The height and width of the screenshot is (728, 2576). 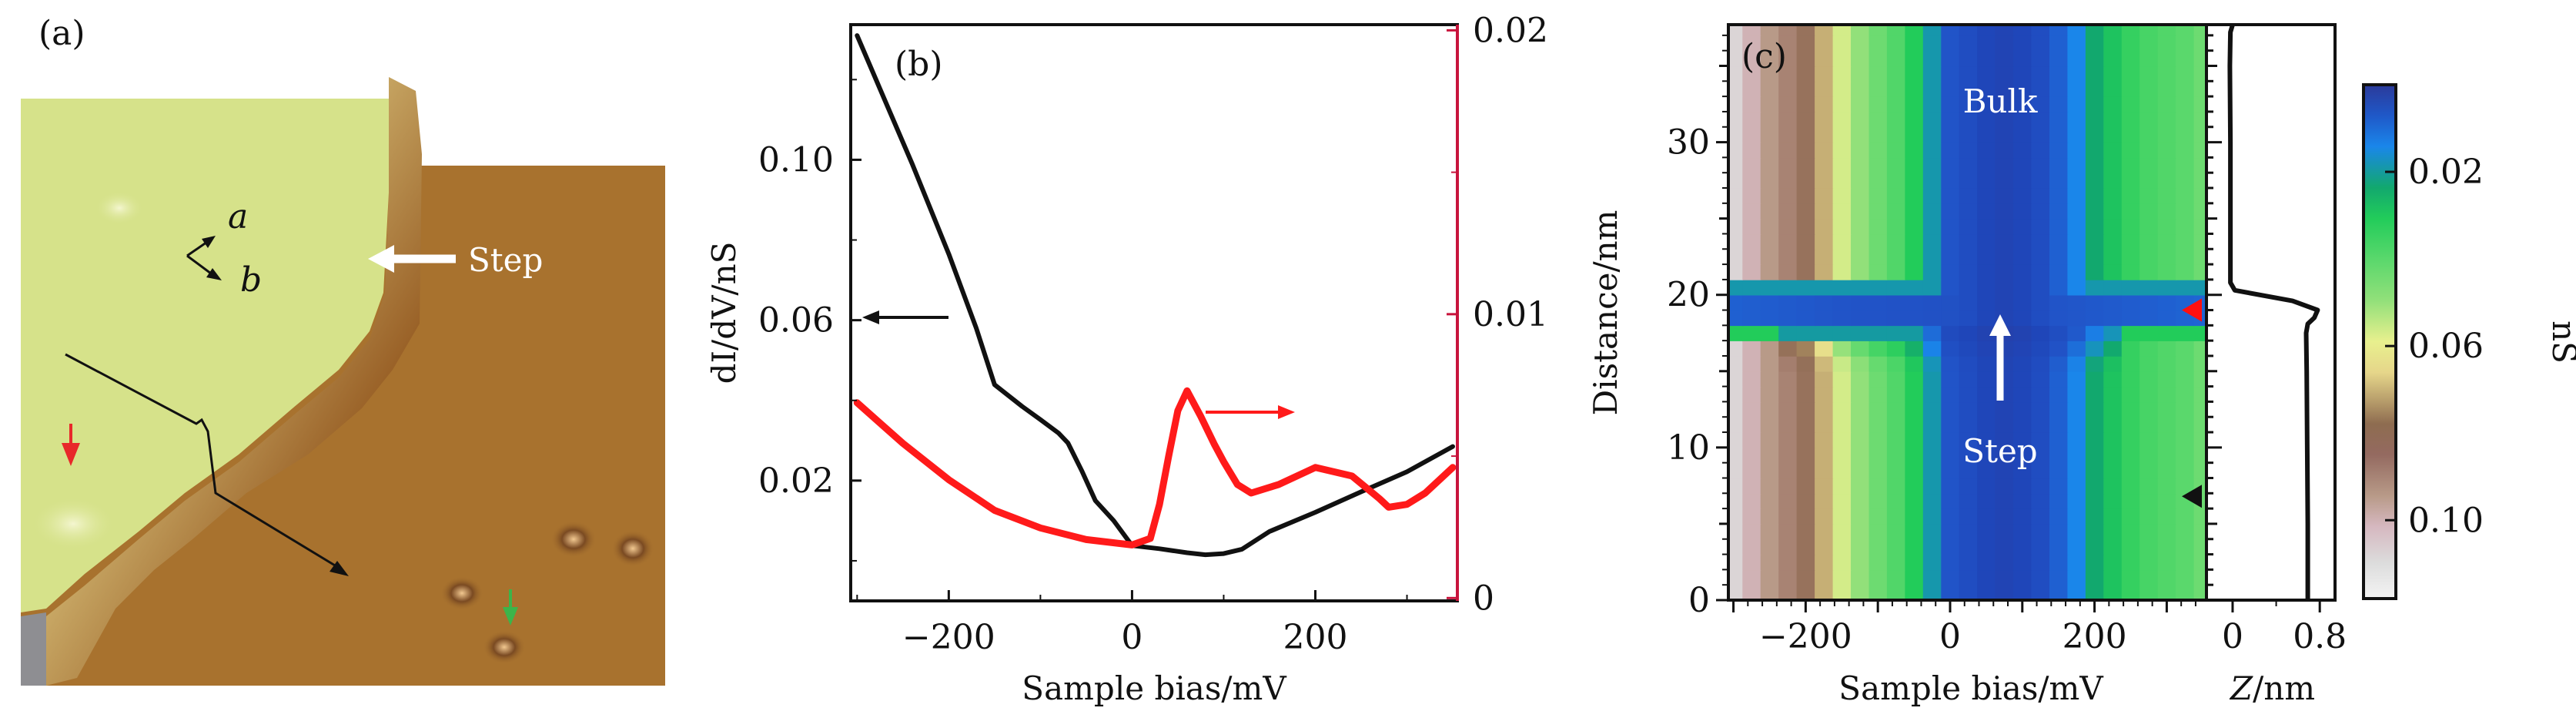 I want to click on y-tick-label-b: 0.10, so click(x=796, y=159).